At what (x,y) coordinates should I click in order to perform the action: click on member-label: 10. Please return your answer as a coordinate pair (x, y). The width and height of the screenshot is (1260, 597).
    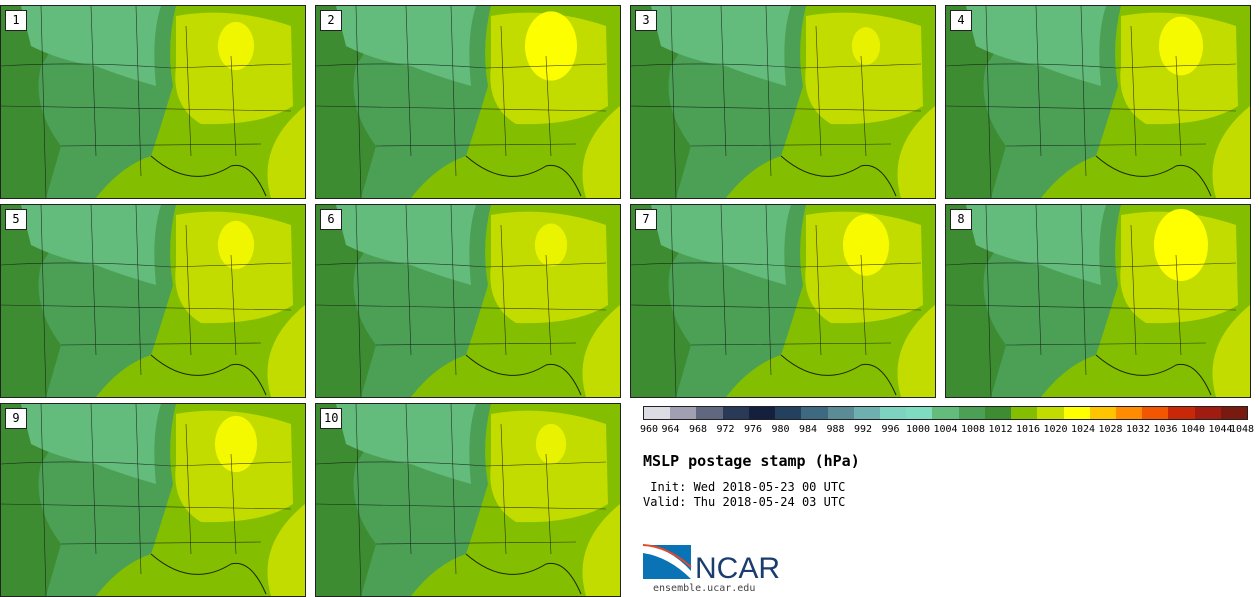
    Looking at the image, I should click on (331, 418).